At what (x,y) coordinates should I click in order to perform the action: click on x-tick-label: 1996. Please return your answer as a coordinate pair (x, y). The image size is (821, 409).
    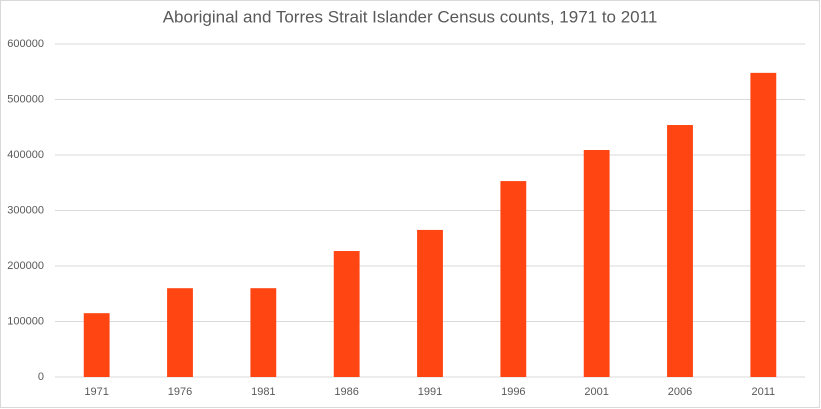
    Looking at the image, I should click on (513, 392).